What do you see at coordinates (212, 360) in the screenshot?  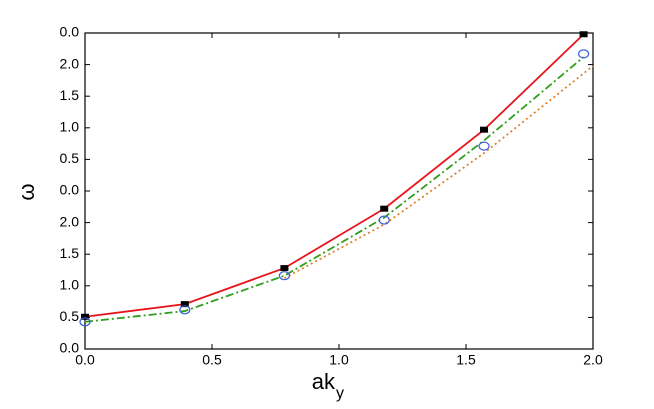 I see `x-tick-label: 0.5` at bounding box center [212, 360].